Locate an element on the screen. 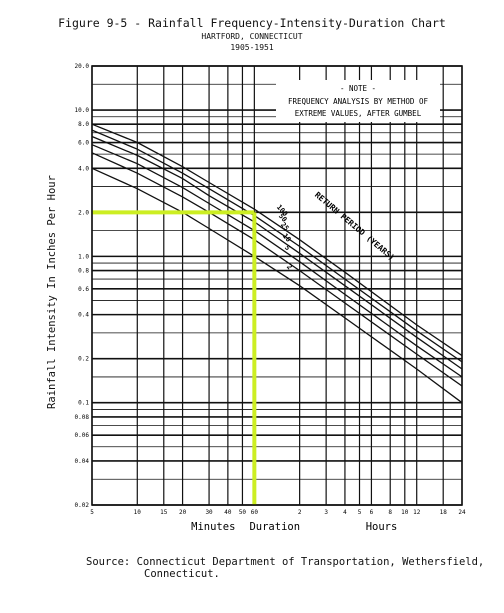 Image resolution: width=504 pixels, height=613 pixels. x-tick-label: 50 is located at coordinates (243, 512).